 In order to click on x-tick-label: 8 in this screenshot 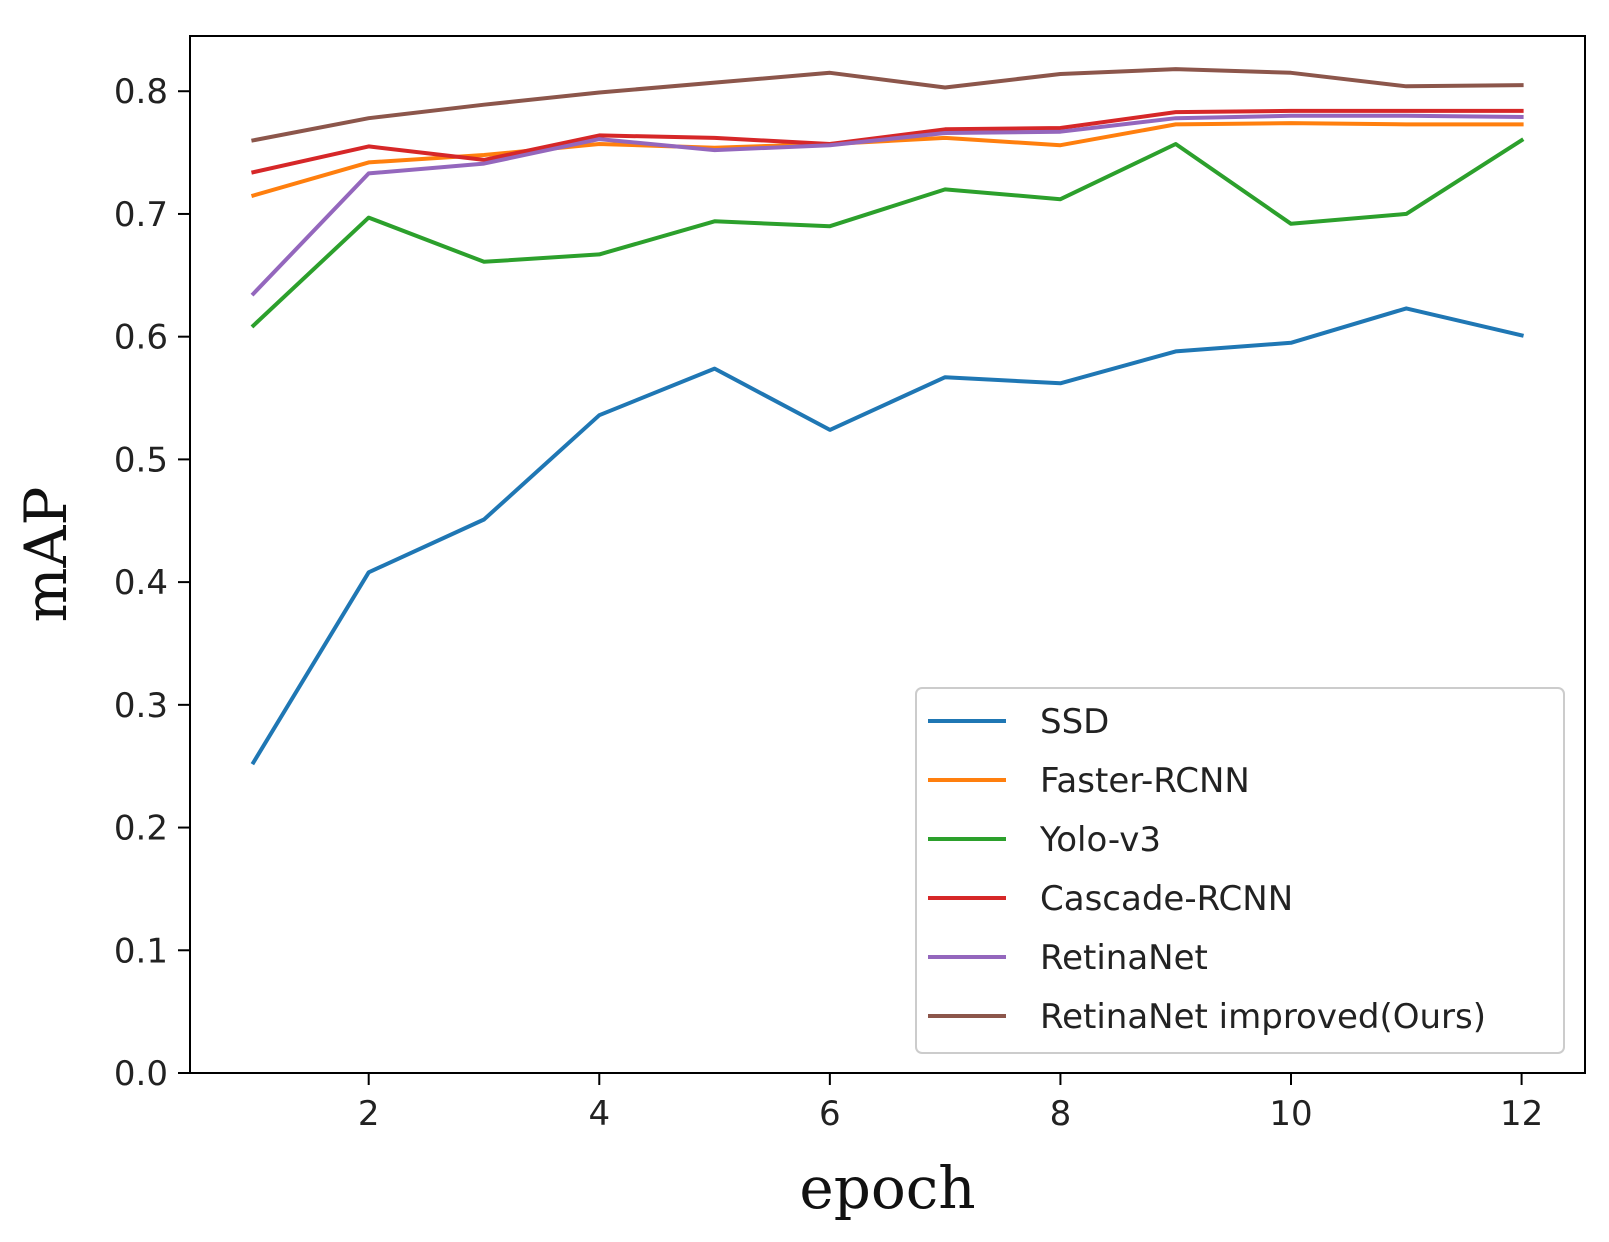, I will do `click(1061, 1114)`.